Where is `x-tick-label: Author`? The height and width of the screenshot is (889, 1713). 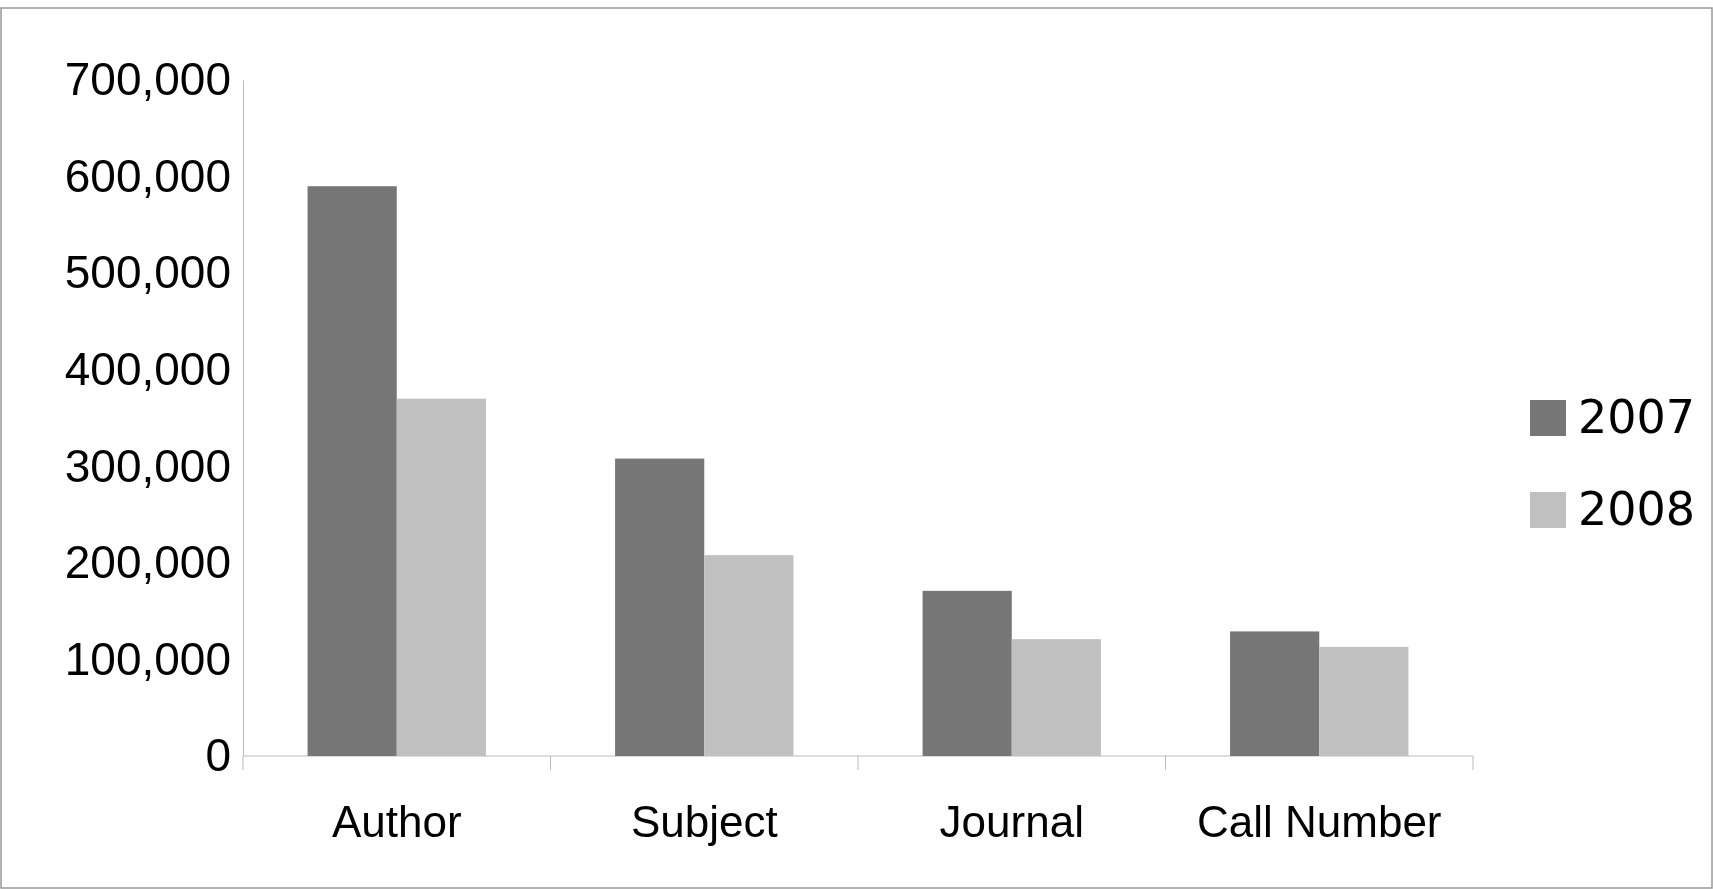 x-tick-label: Author is located at coordinates (396, 822).